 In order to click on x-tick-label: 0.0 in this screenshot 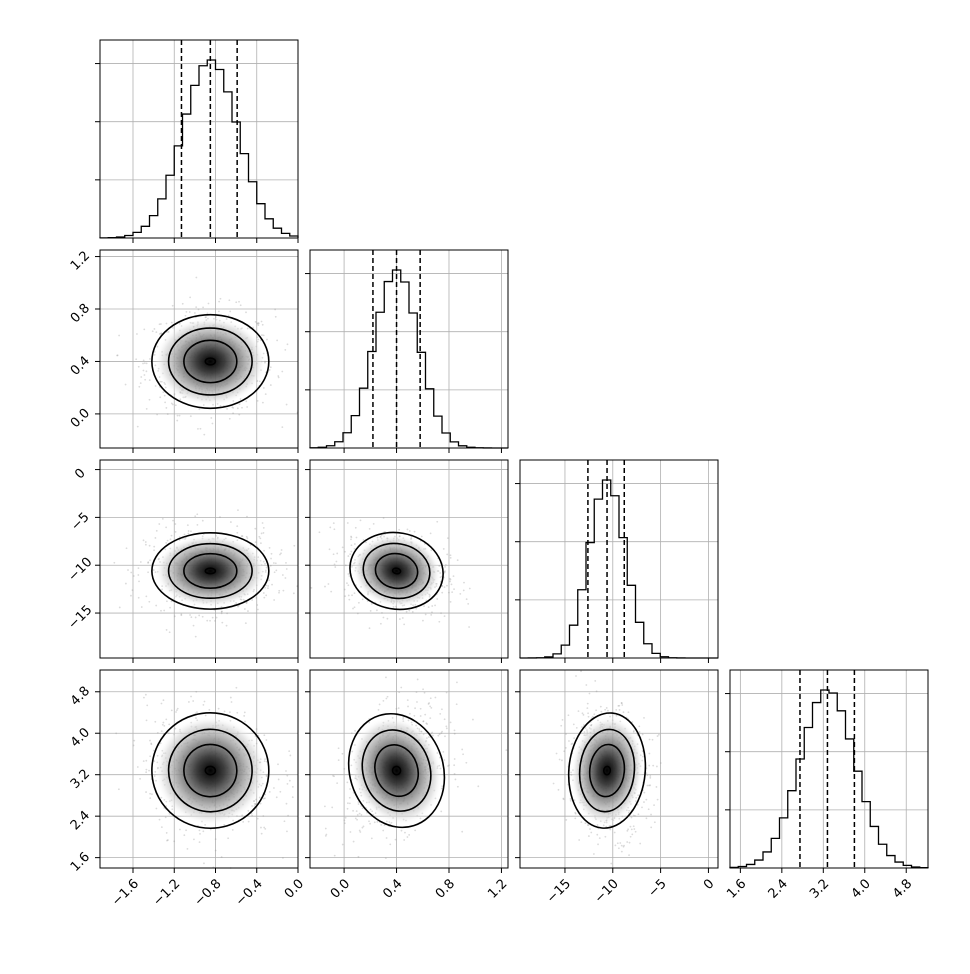, I will do `click(340, 888)`.